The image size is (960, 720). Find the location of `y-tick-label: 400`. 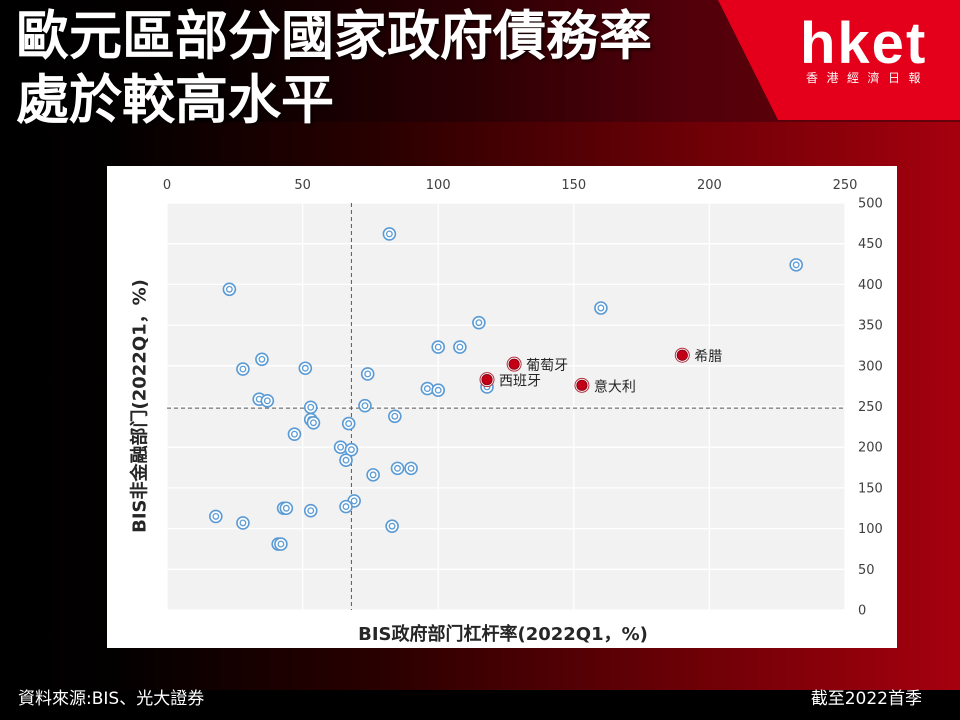

y-tick-label: 400 is located at coordinates (870, 285).